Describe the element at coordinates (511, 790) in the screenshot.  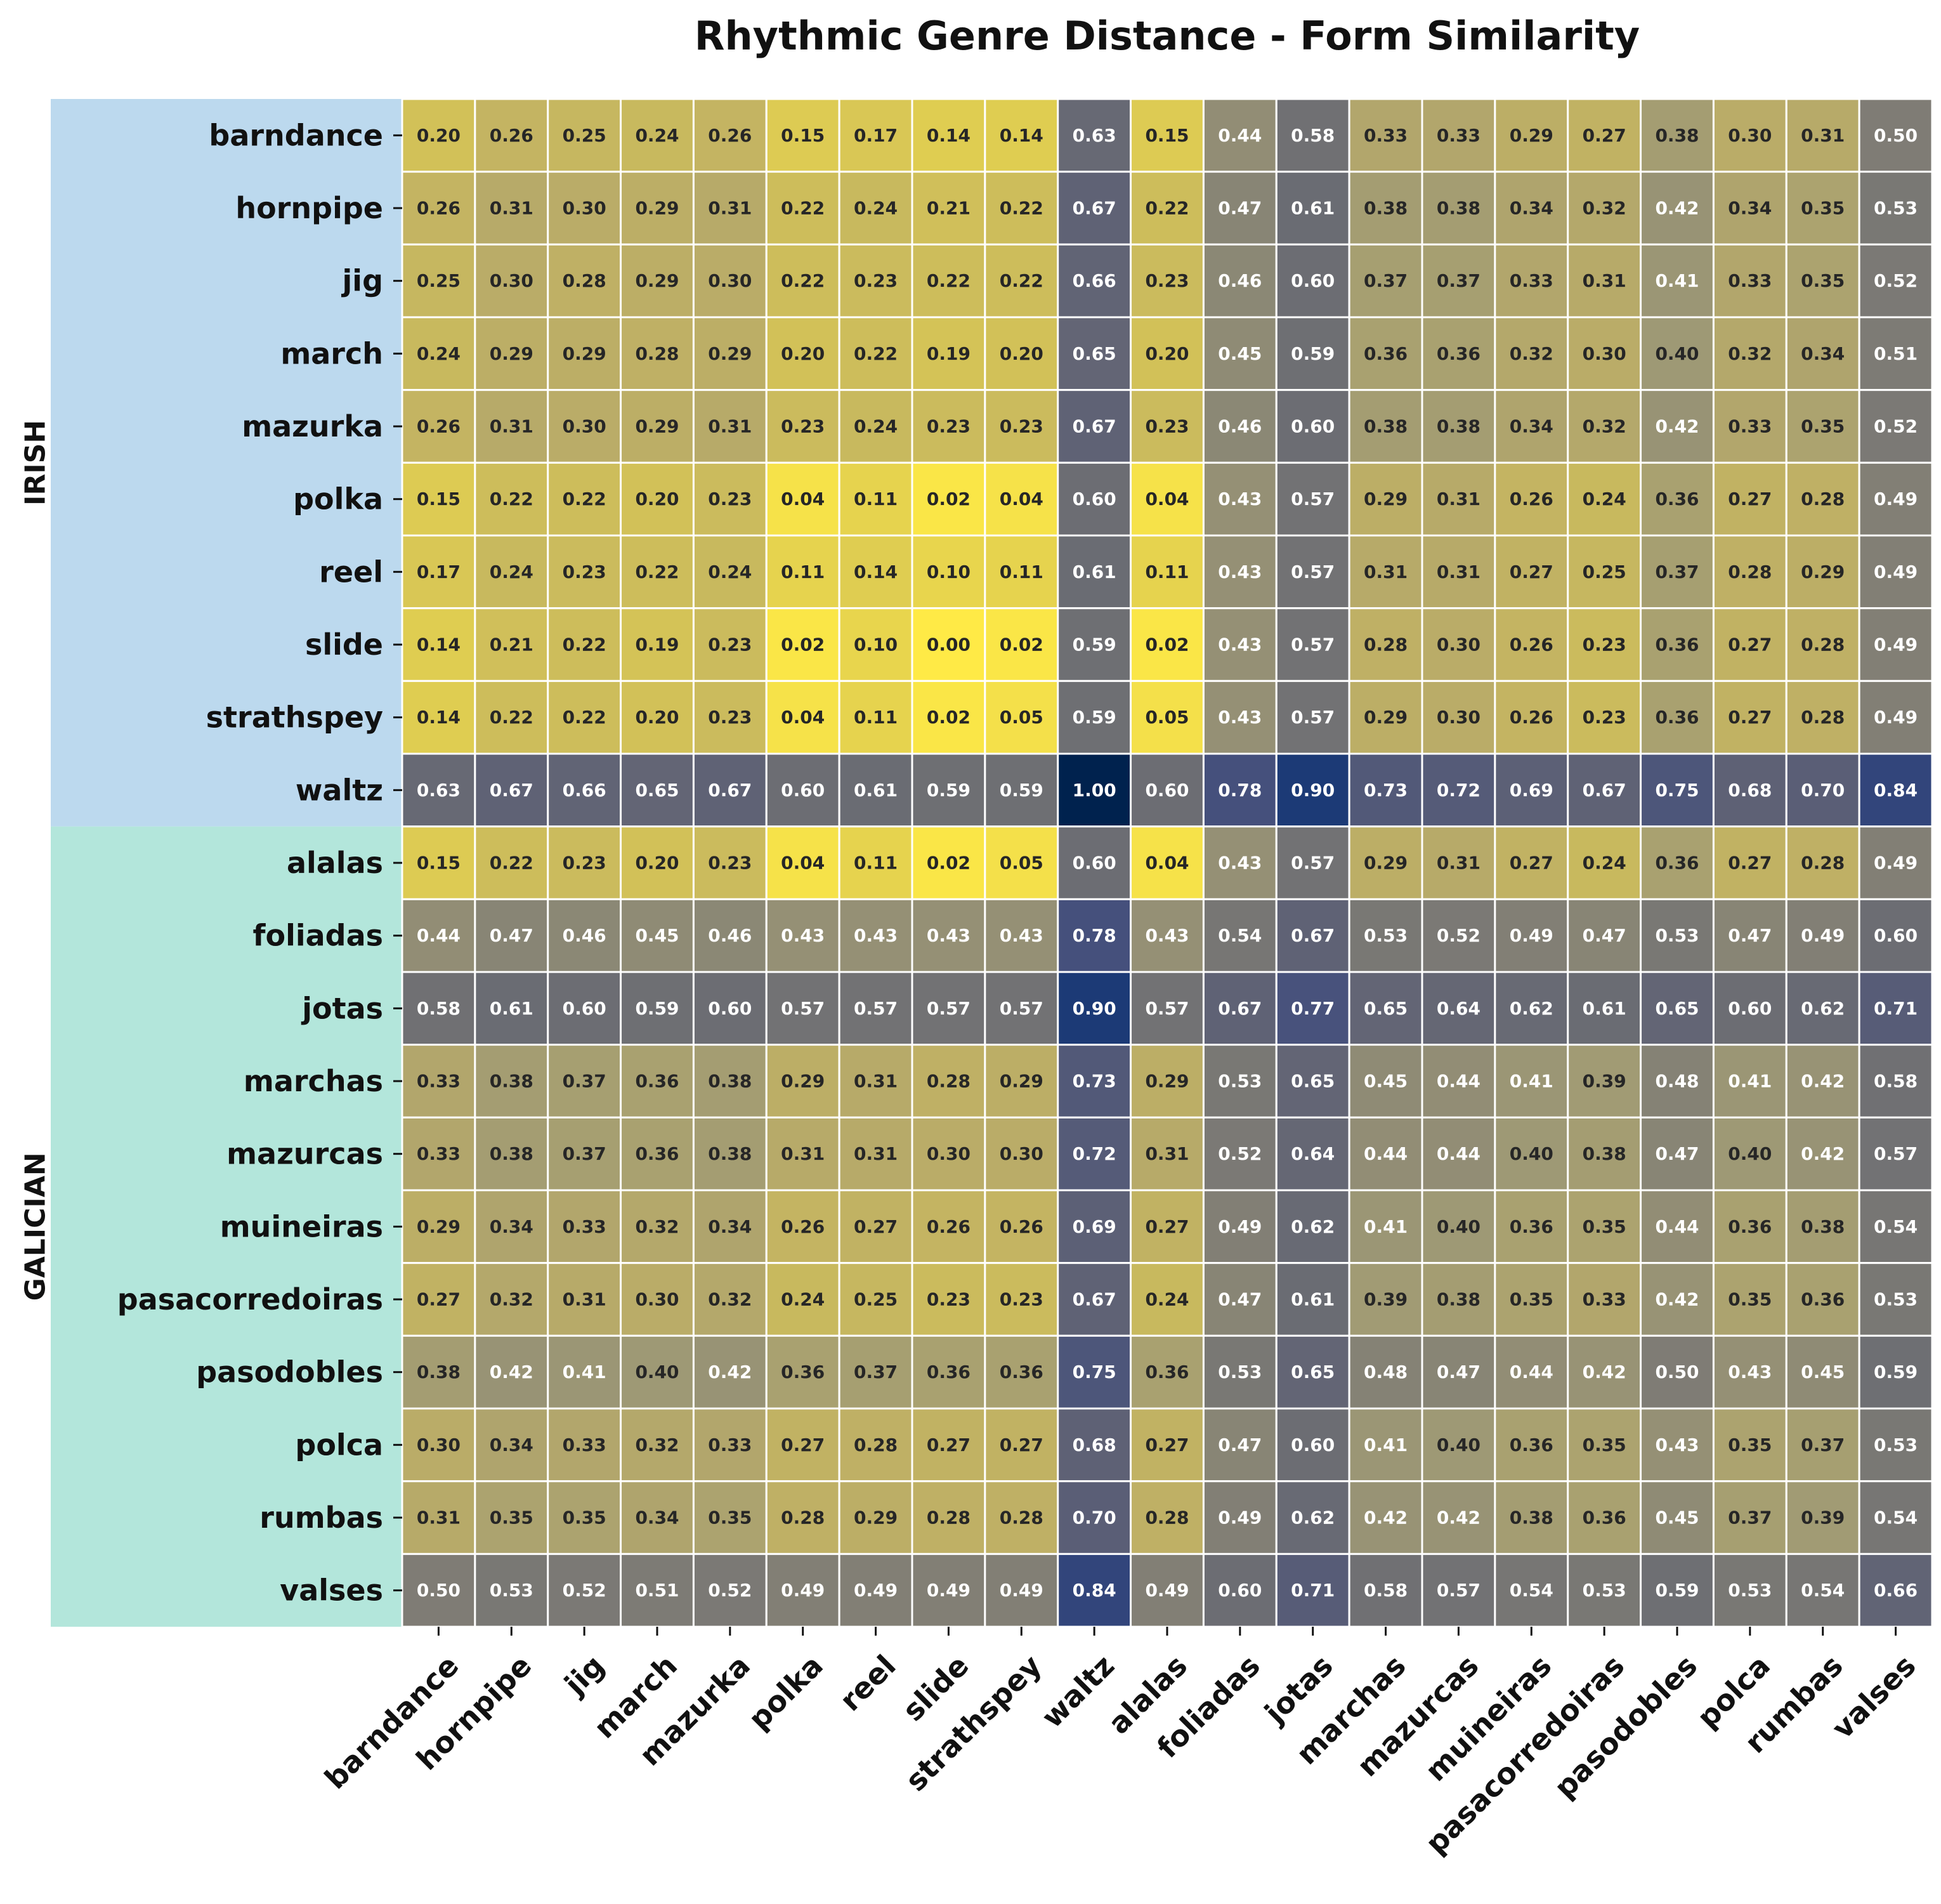
I see `cell-value-label: 0.67` at that location.